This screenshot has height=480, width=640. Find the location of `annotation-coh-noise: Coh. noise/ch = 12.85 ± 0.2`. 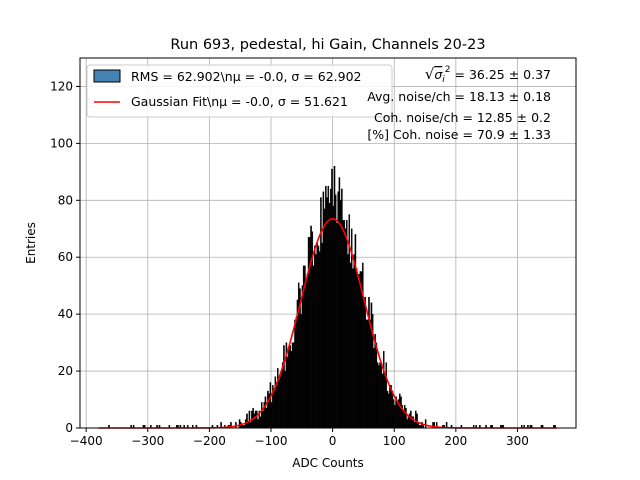

annotation-coh-noise: Coh. noise/ch = 12.85 ± 0.2 is located at coordinates (462, 117).